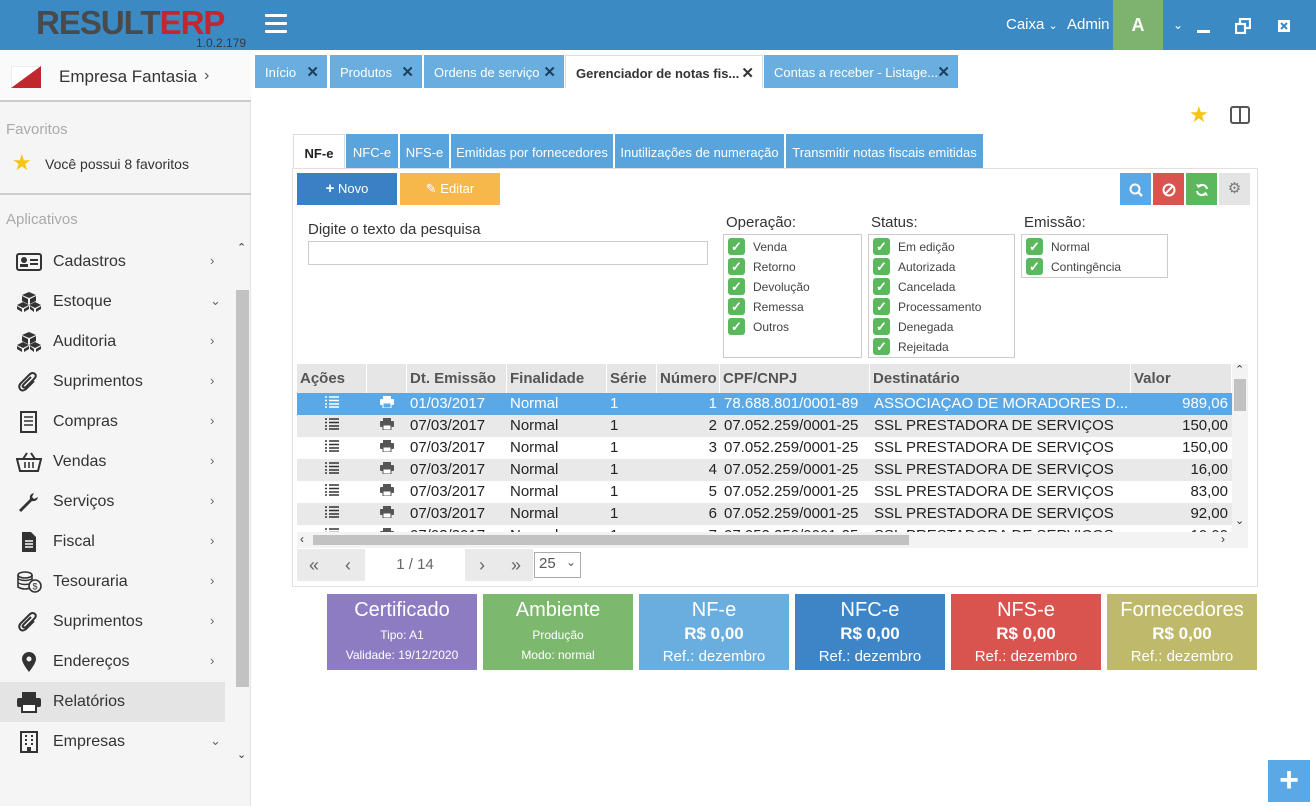 The width and height of the screenshot is (1316, 806). What do you see at coordinates (116, 542) in the screenshot?
I see `sidebar-item-fiscal: Fiscal ›` at bounding box center [116, 542].